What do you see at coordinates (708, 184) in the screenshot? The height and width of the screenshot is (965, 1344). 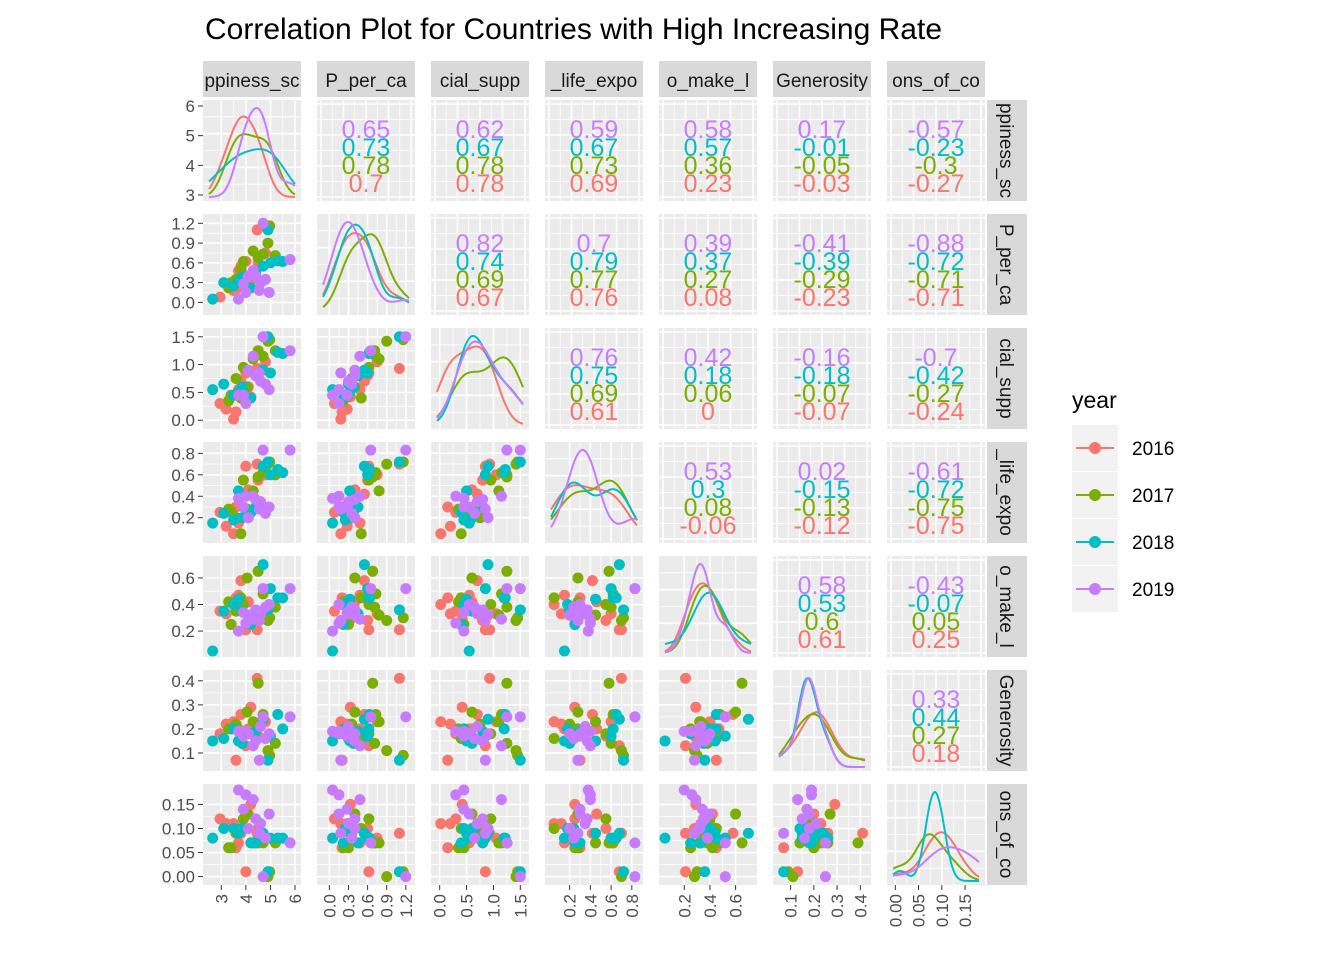 I see `correlation-label: 0.23` at bounding box center [708, 184].